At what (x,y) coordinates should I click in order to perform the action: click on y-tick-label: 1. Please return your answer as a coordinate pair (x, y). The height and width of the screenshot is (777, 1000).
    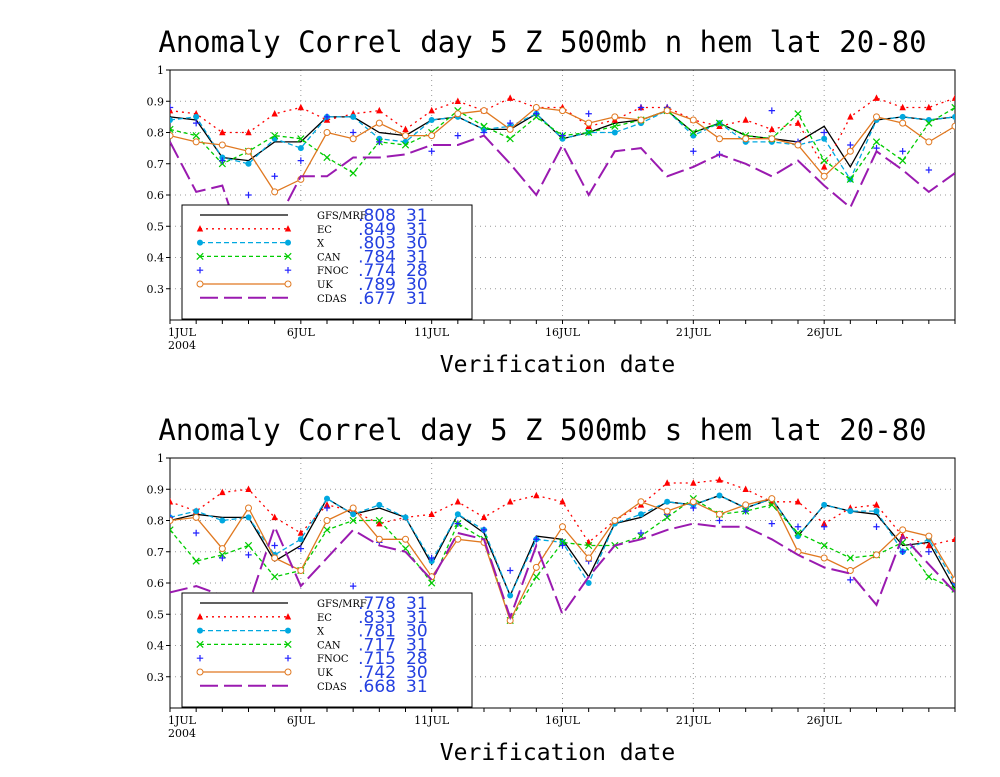
    Looking at the image, I should click on (160, 458).